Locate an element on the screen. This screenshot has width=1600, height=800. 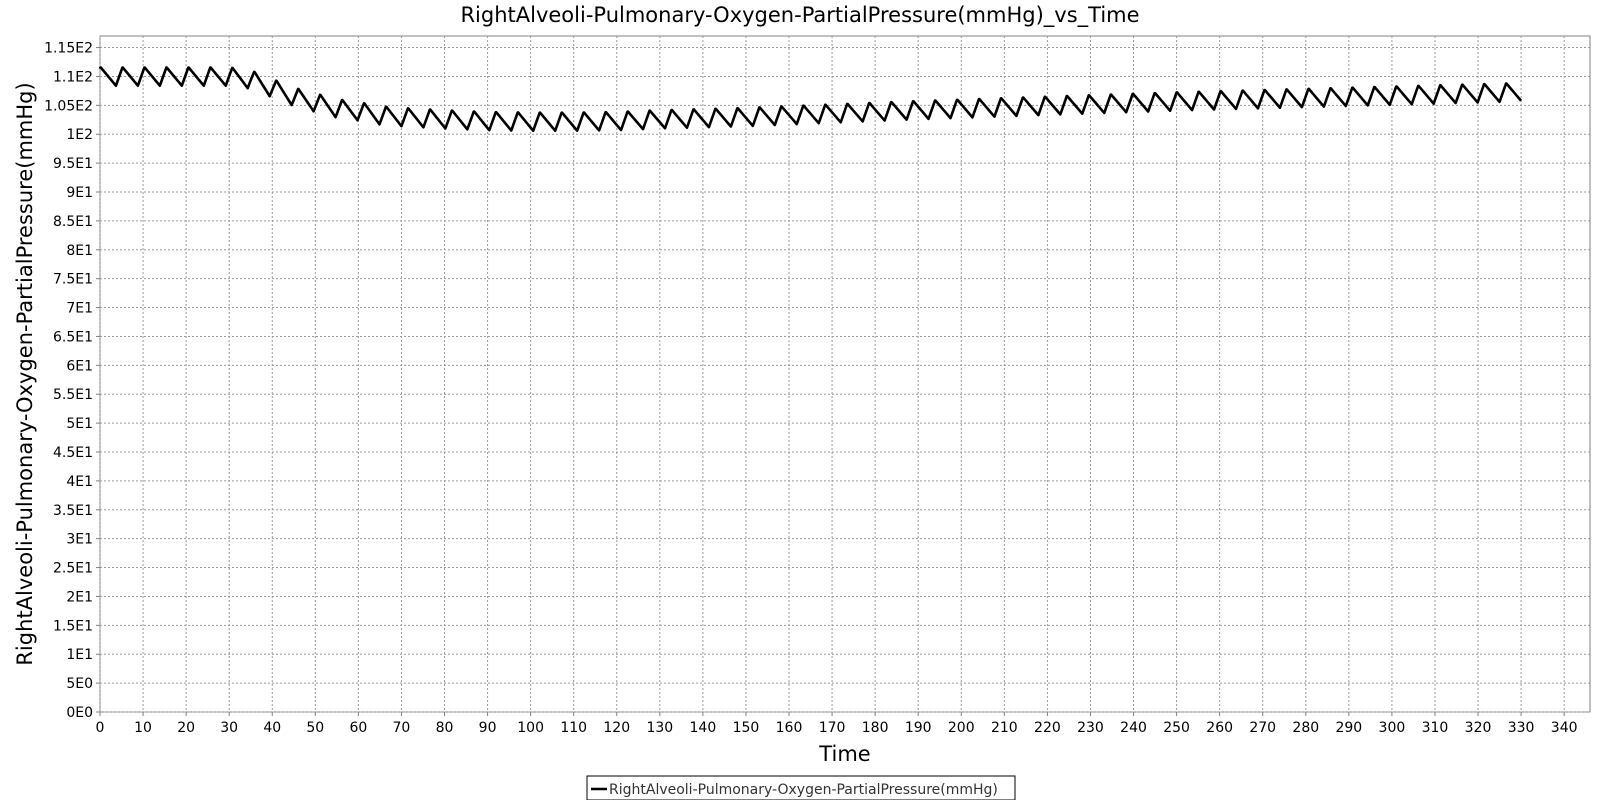
x-tick-label: 260 is located at coordinates (1219, 728).